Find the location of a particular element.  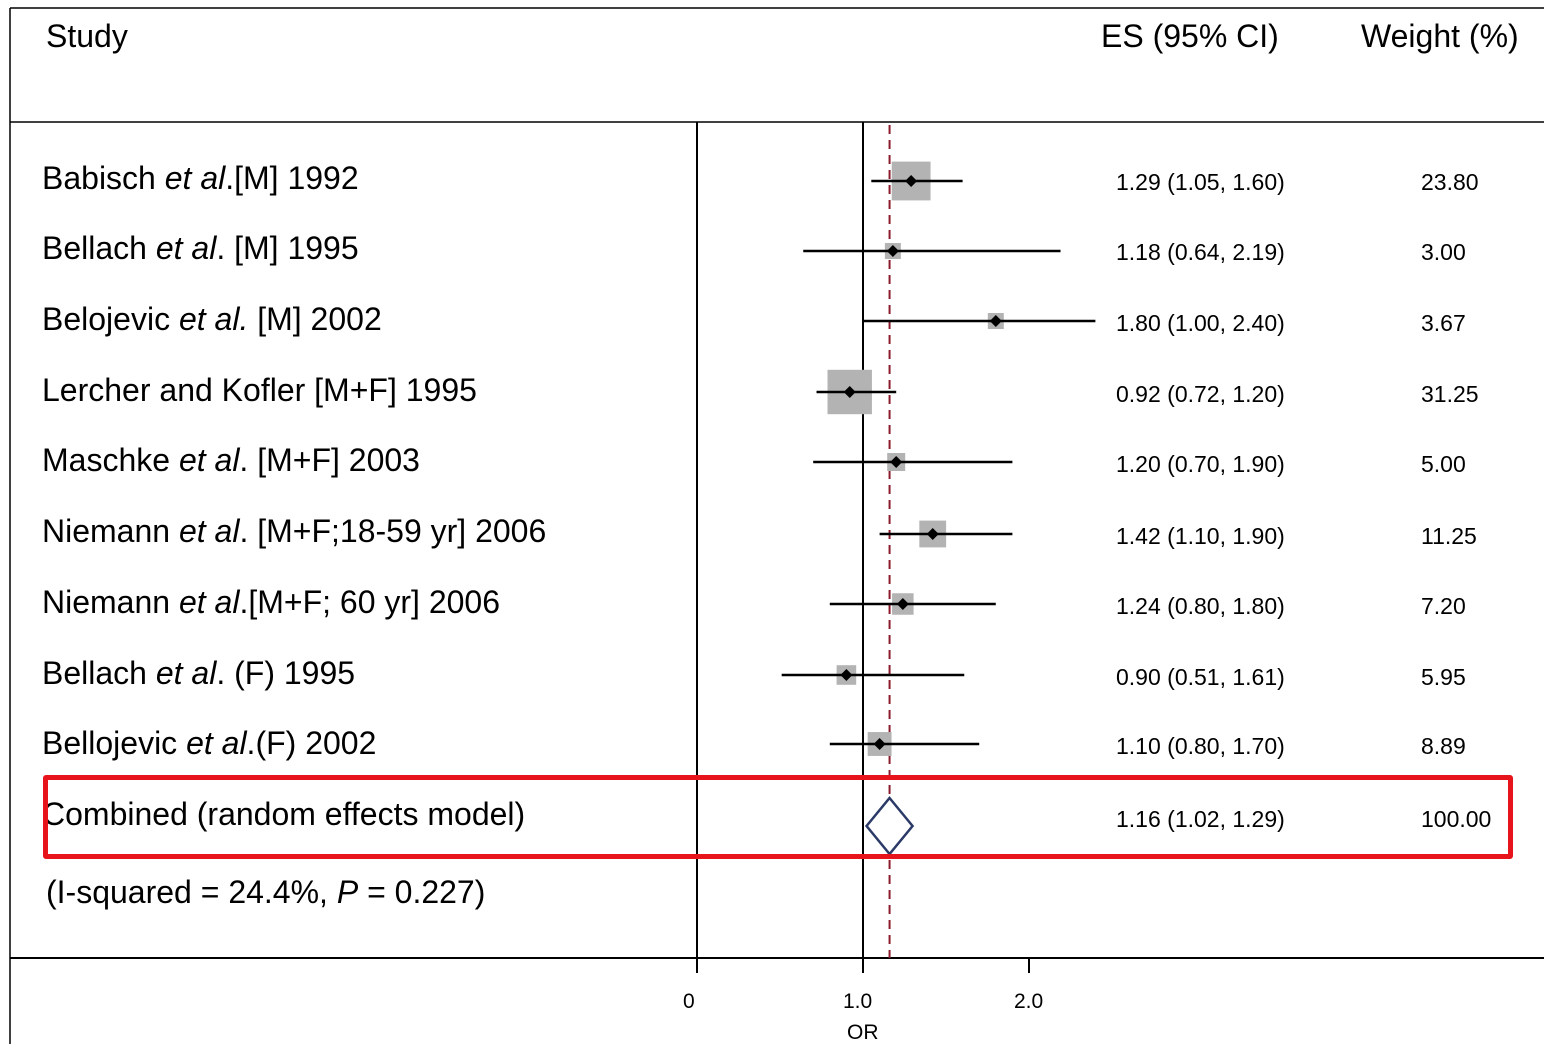

study-weight: 23.80 is located at coordinates (1450, 182).